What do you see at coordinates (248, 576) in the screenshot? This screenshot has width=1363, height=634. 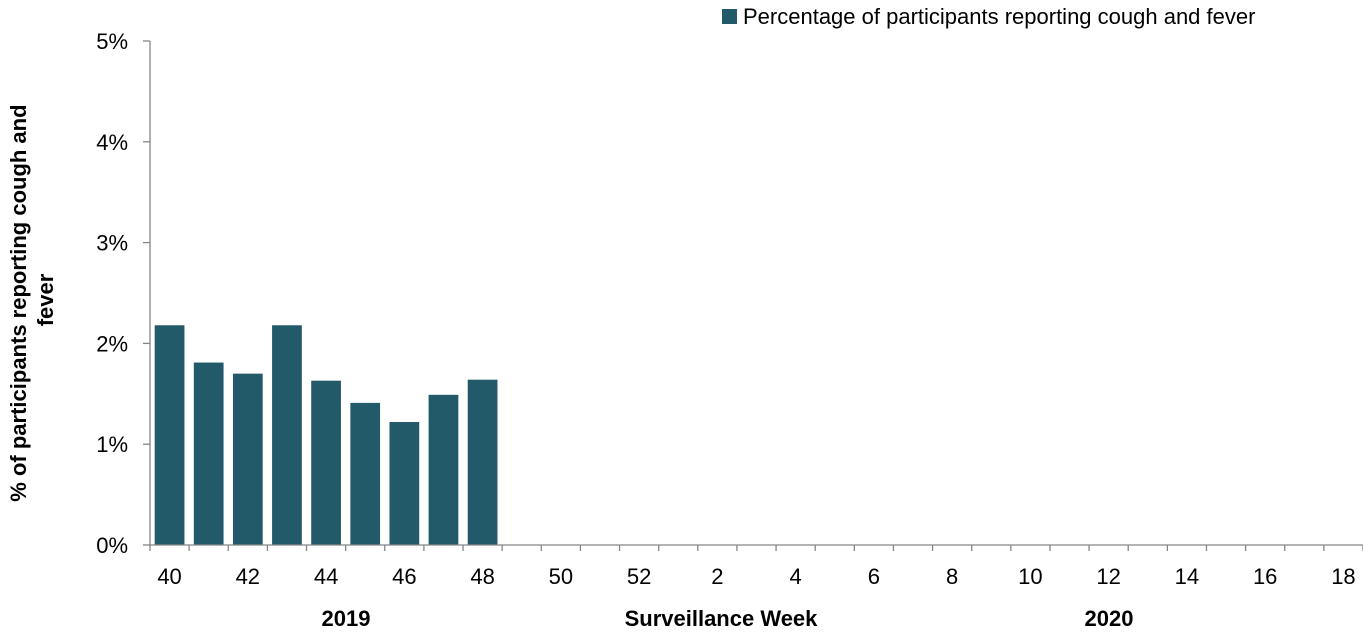 I see `x-tick-label: 42` at bounding box center [248, 576].